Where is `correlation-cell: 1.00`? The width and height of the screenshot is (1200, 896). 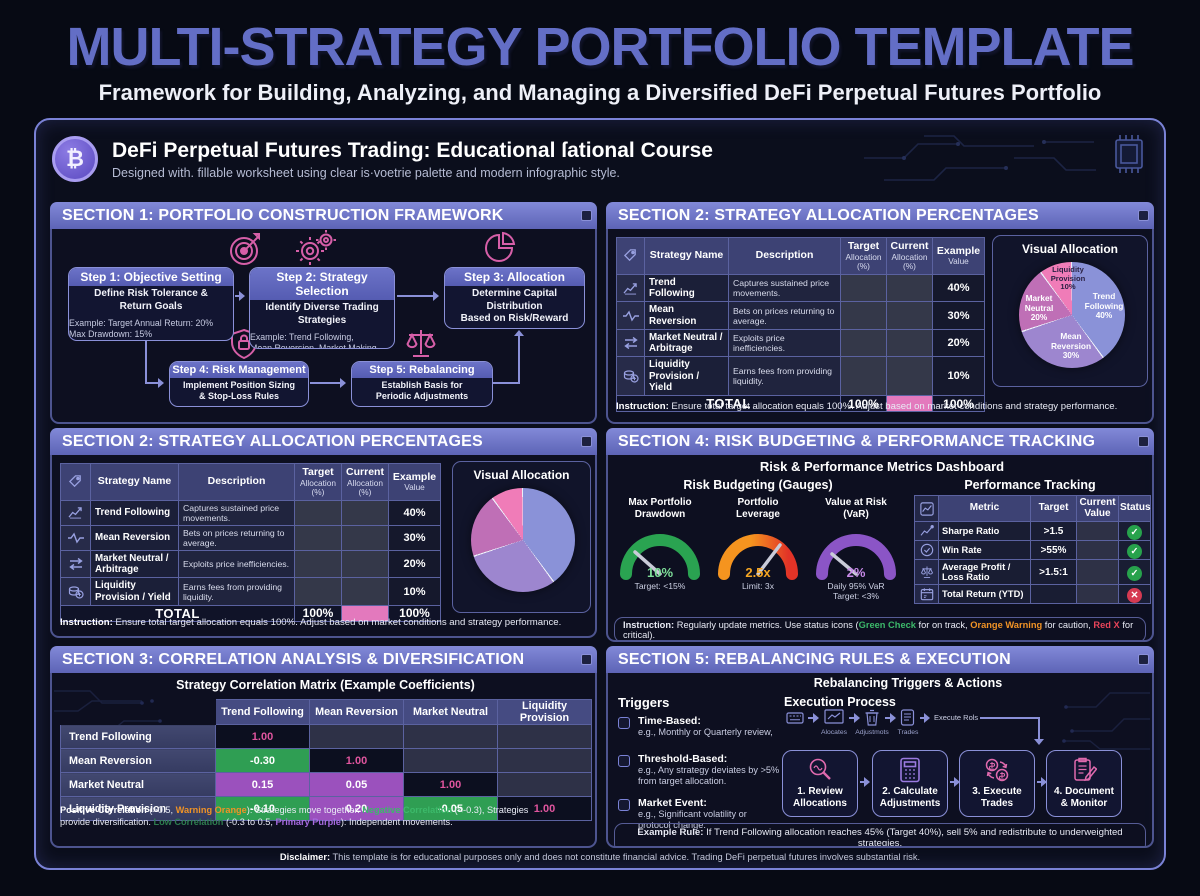
correlation-cell: 1.00 is located at coordinates (450, 784).